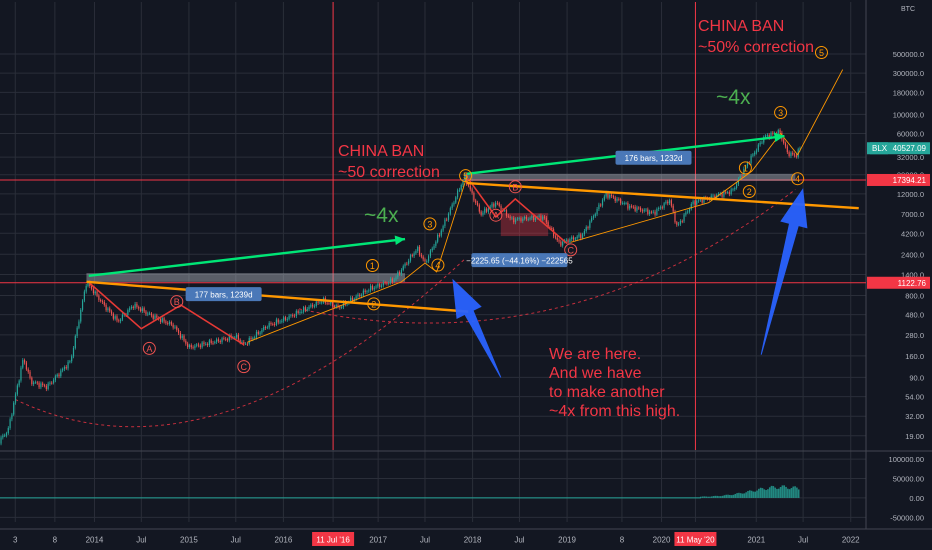  I want to click on price-tick-label: 100000.0, so click(908, 114).